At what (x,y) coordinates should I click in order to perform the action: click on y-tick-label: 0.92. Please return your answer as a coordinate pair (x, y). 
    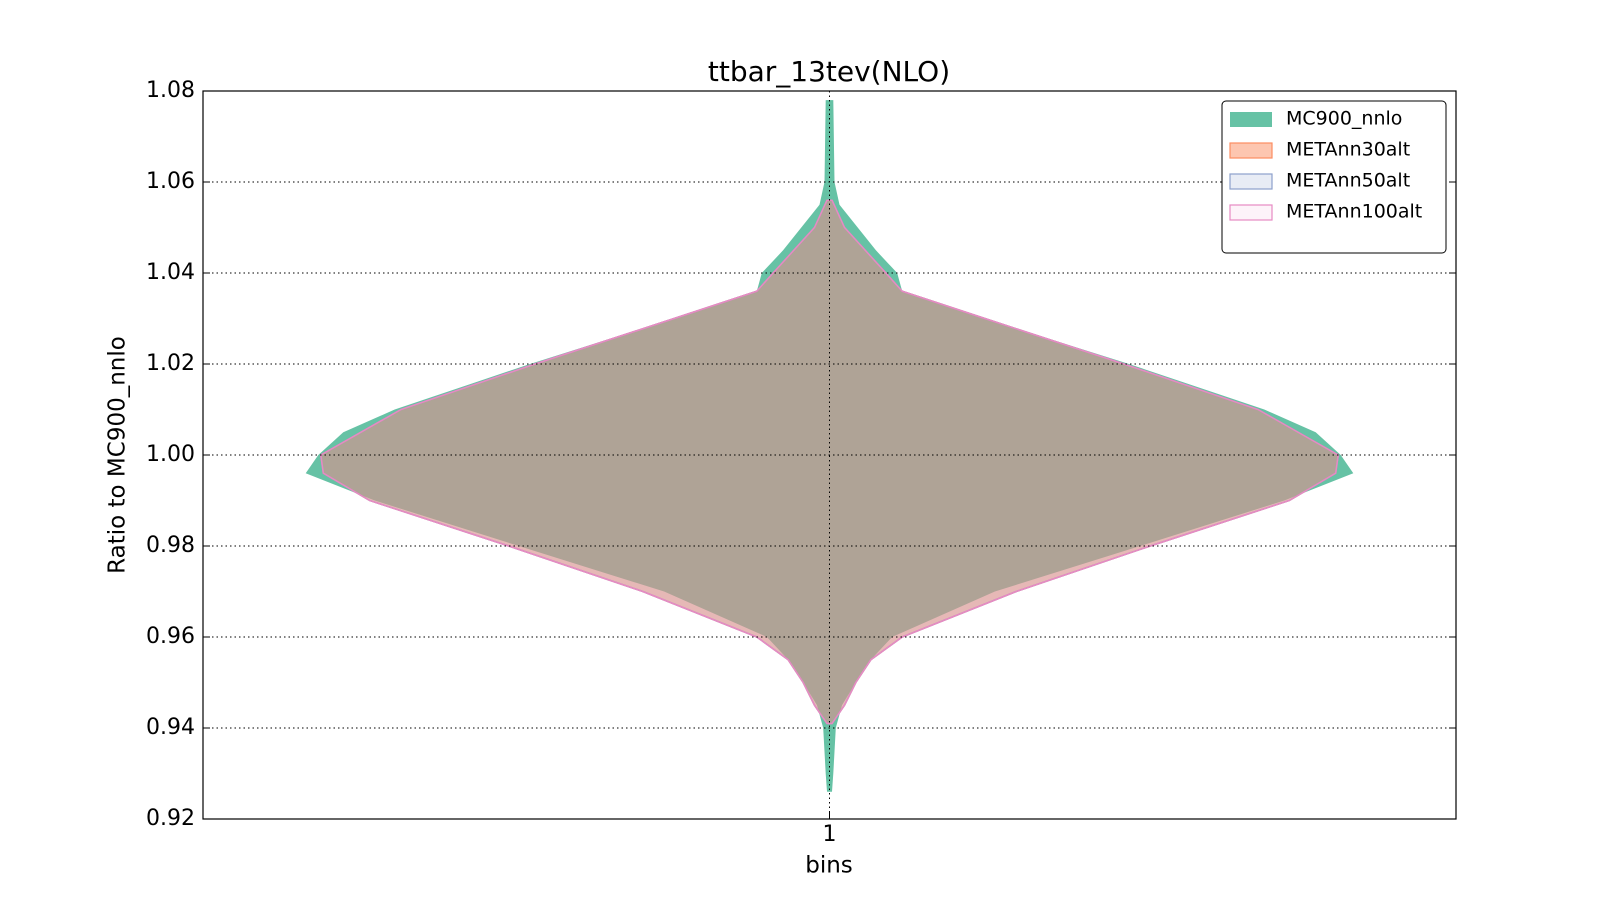
    Looking at the image, I should click on (170, 818).